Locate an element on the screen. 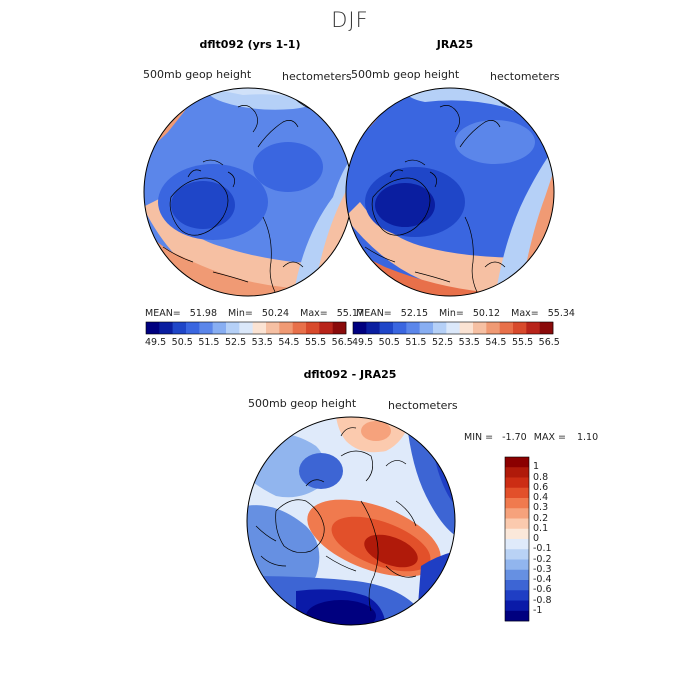 The image size is (700, 700). diff-map is located at coordinates (351, 521).